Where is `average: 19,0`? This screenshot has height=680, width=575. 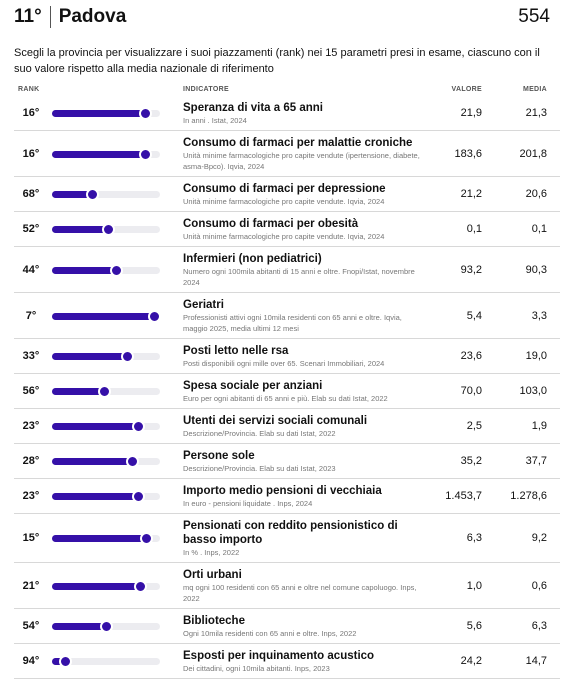 average: 19,0 is located at coordinates (536, 356).